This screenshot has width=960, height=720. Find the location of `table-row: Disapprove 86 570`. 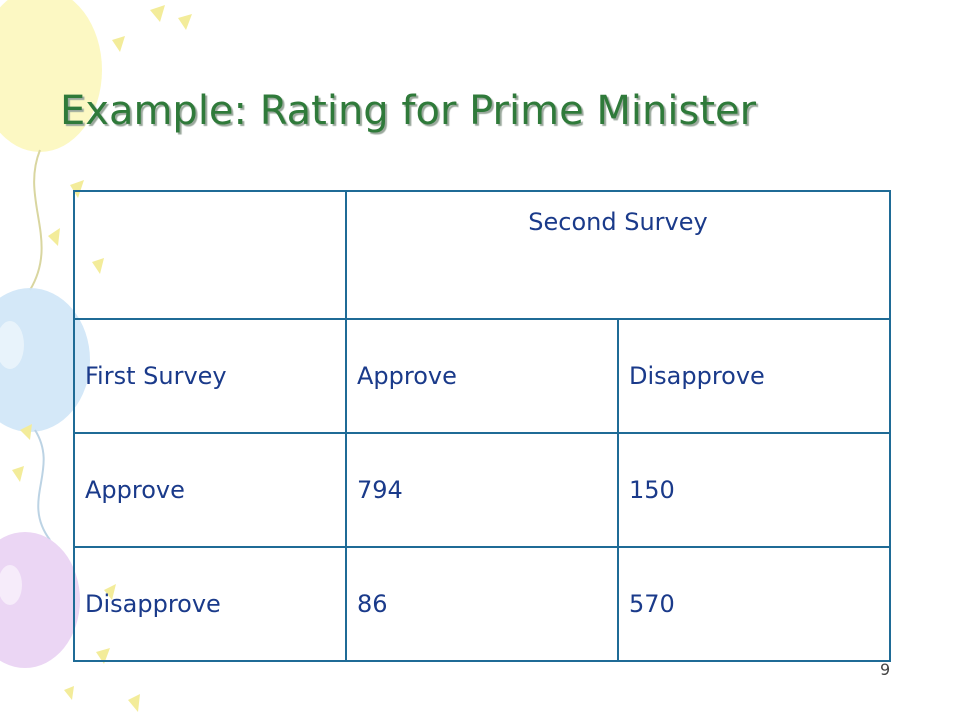

table-row: Disapprove 86 570 is located at coordinates (482, 604).